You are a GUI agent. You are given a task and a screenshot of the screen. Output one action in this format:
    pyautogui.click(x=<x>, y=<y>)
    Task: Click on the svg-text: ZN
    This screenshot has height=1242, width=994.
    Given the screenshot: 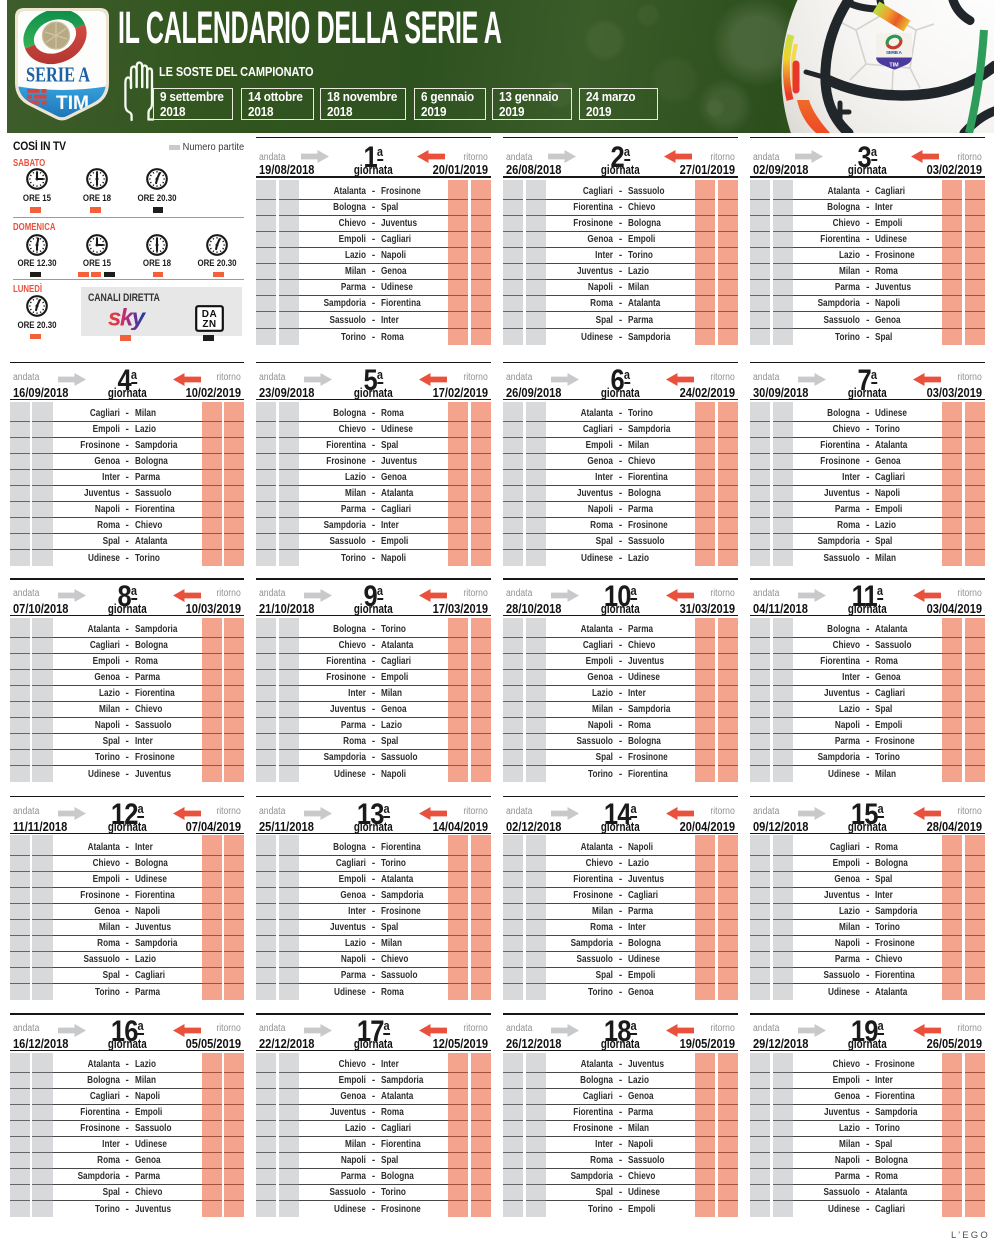 What is the action you would take?
    pyautogui.click(x=209, y=324)
    